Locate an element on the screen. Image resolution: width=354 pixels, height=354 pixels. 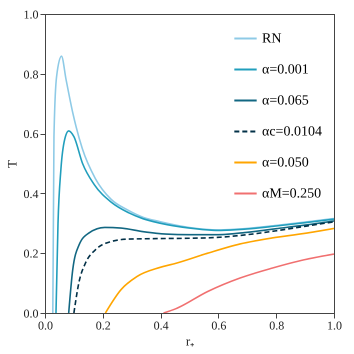
x-tick-label: 0.8 is located at coordinates (276, 325).